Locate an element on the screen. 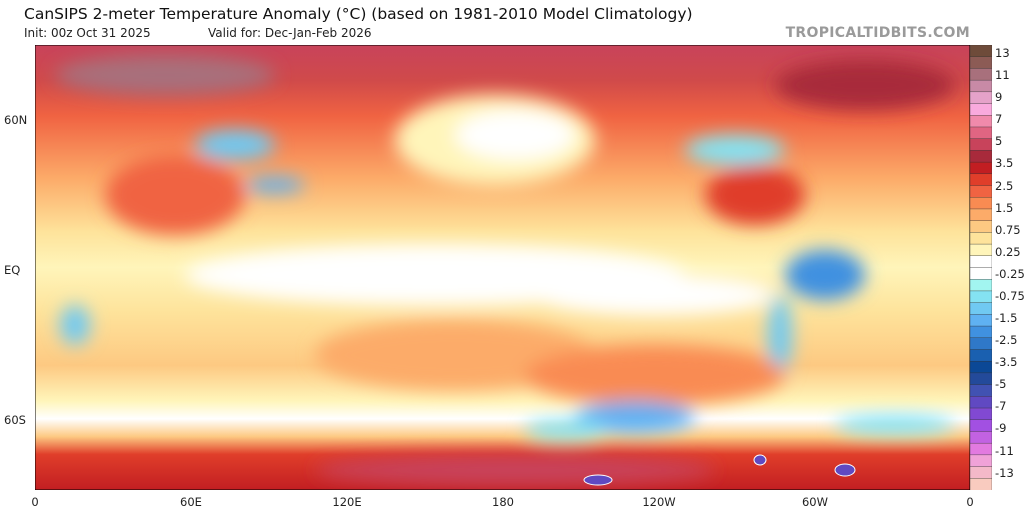  valid-period: Valid for: Dec-Jan-Feb 2026 is located at coordinates (290, 33).